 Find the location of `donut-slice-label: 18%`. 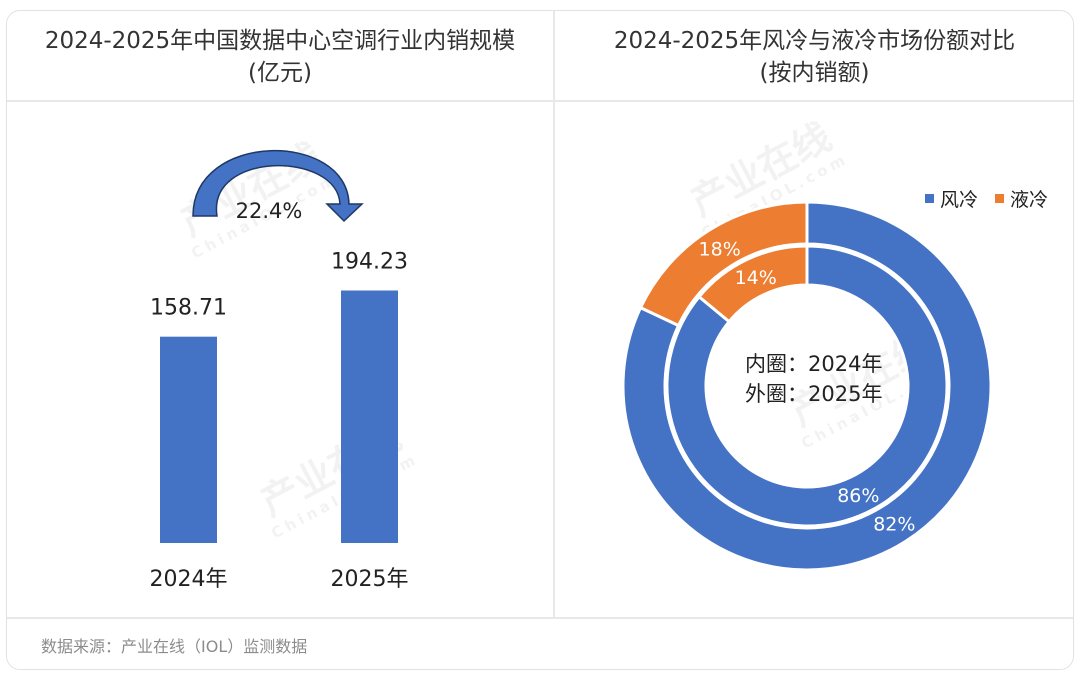

donut-slice-label: 18% is located at coordinates (720, 249).